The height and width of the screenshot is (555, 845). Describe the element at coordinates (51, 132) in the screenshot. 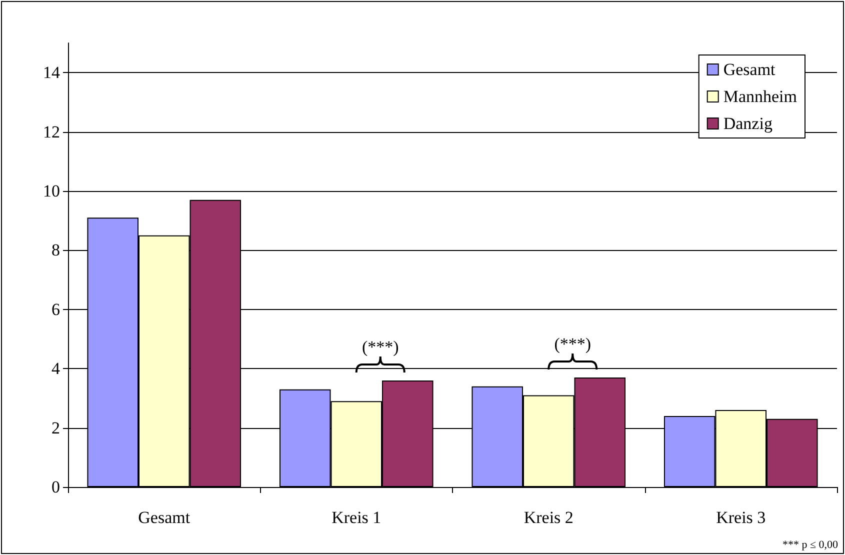

I see `y-tick-label: 12` at that location.